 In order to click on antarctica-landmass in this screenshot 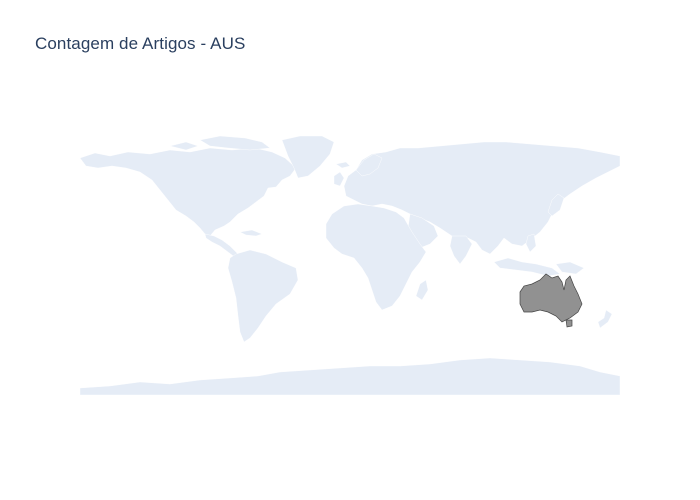, I will do `click(350, 376)`.